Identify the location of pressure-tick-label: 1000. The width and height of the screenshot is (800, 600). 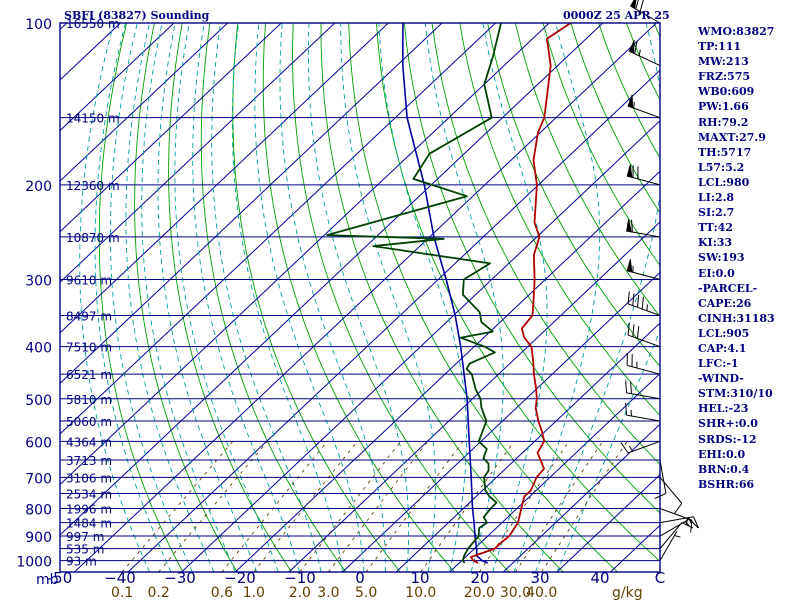
(34, 563).